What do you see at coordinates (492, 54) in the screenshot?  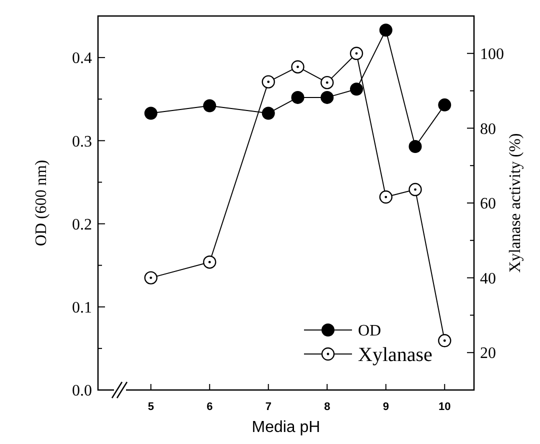 I see `y2-tick-label: 100` at bounding box center [492, 54].